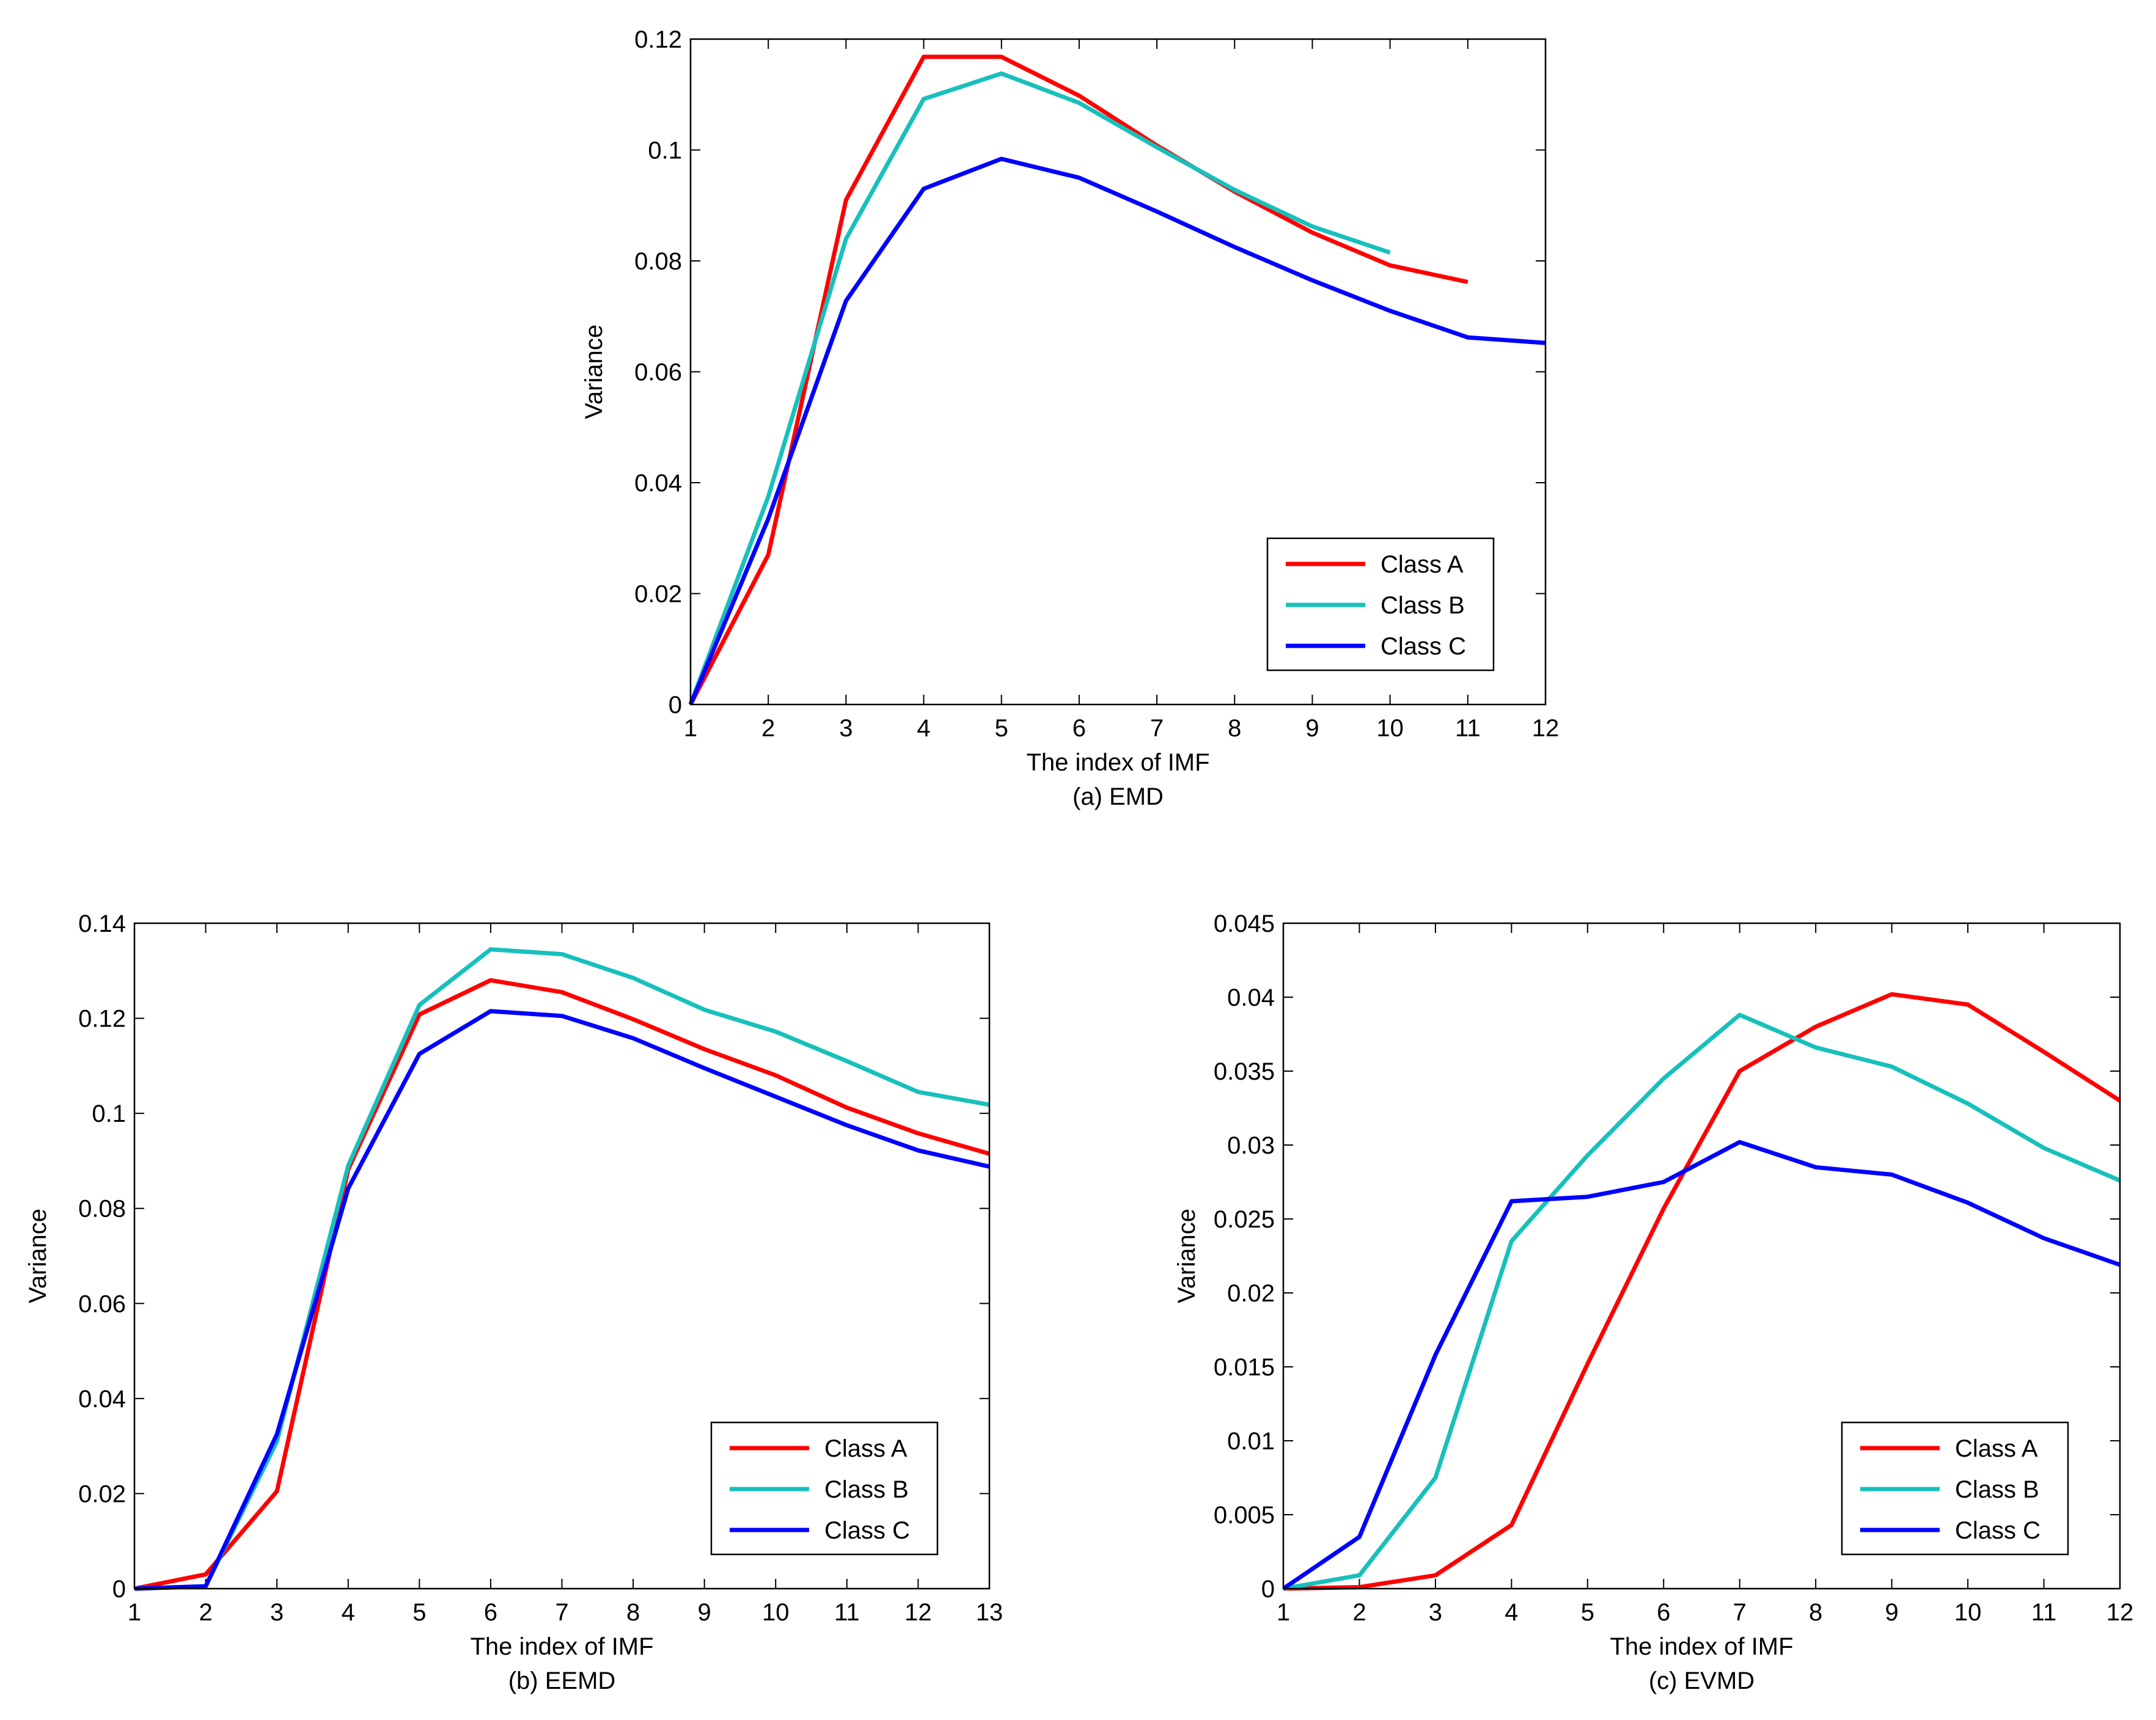 This screenshot has height=1720, width=2156. Describe the element at coordinates (990, 1612) in the screenshot. I see `x-tick-label: 13` at that location.